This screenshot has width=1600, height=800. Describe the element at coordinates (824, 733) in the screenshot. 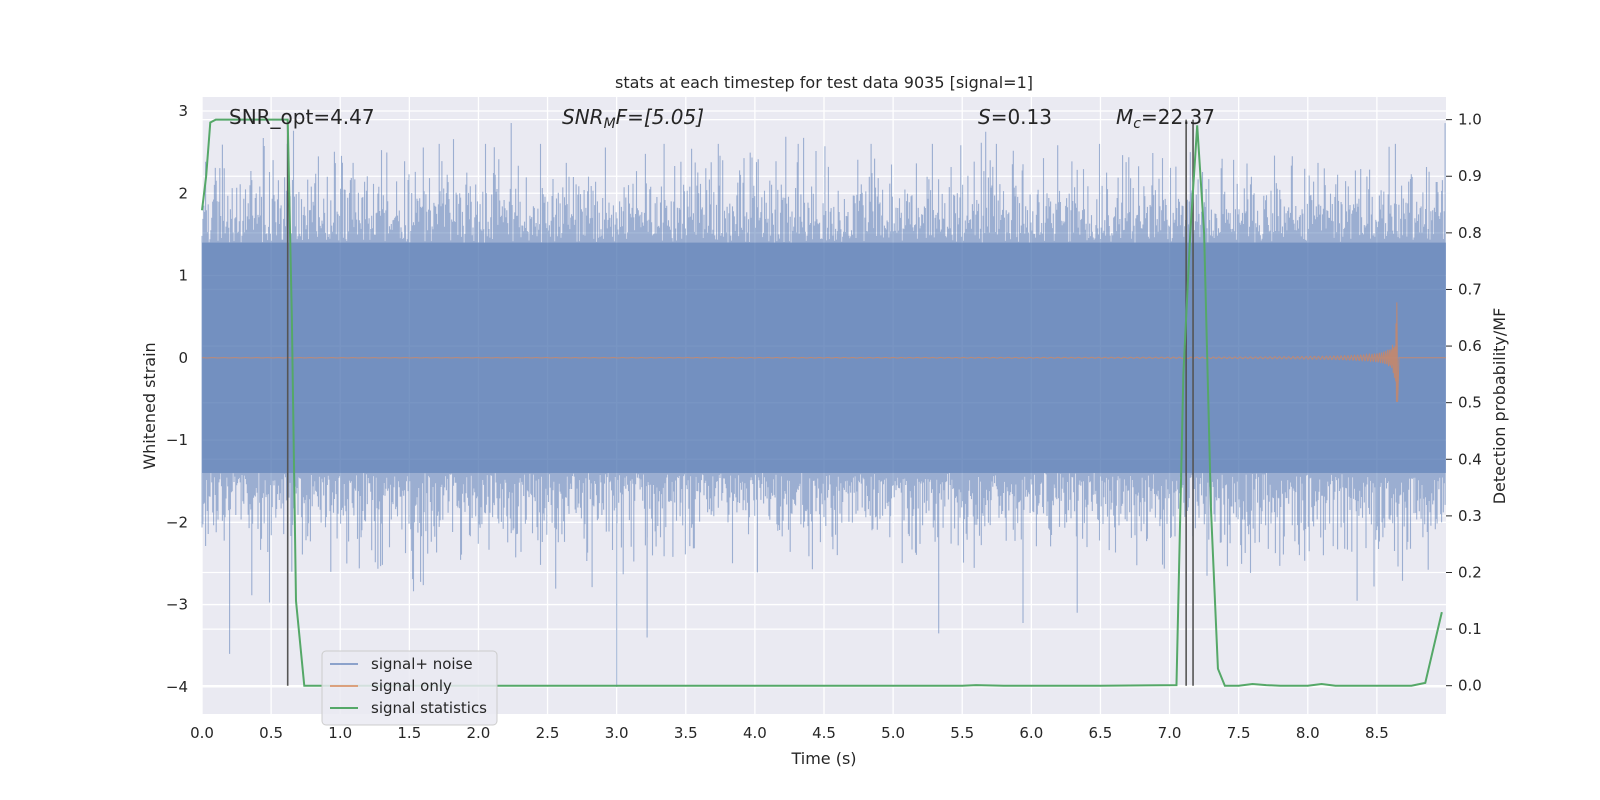

I see `x-tick-label: 4.5` at that location.